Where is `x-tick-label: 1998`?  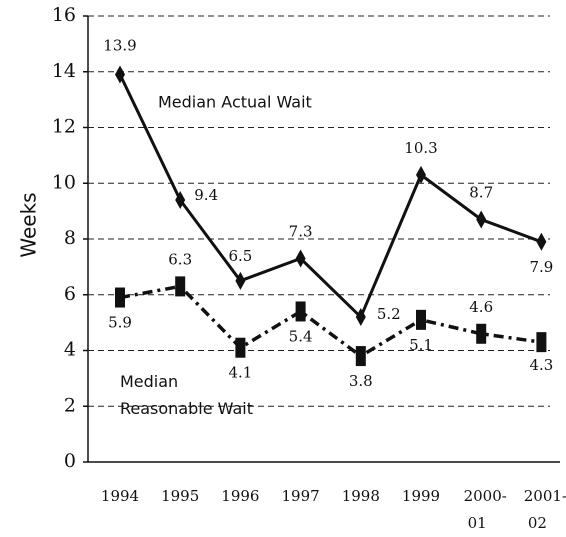
x-tick-label: 1998 is located at coordinates (361, 496).